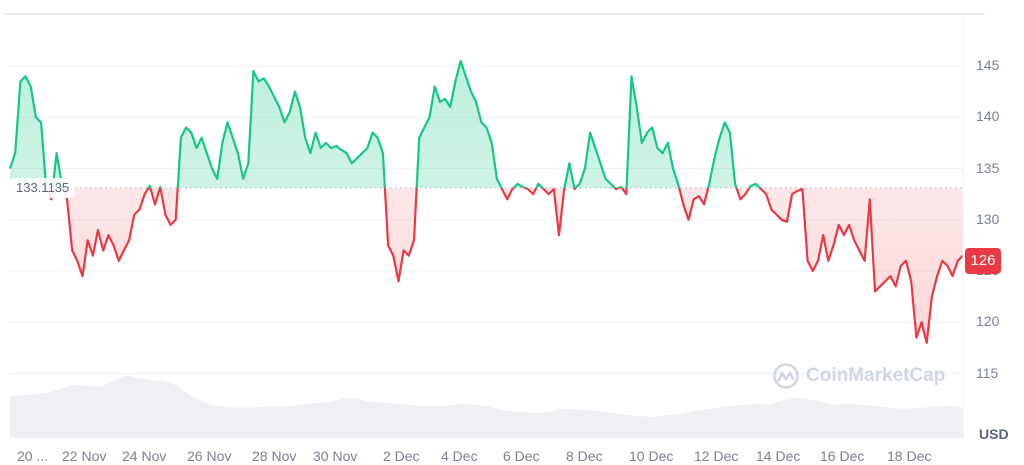 The height and width of the screenshot is (465, 1024). I want to click on y-tick-label: 145, so click(988, 65).